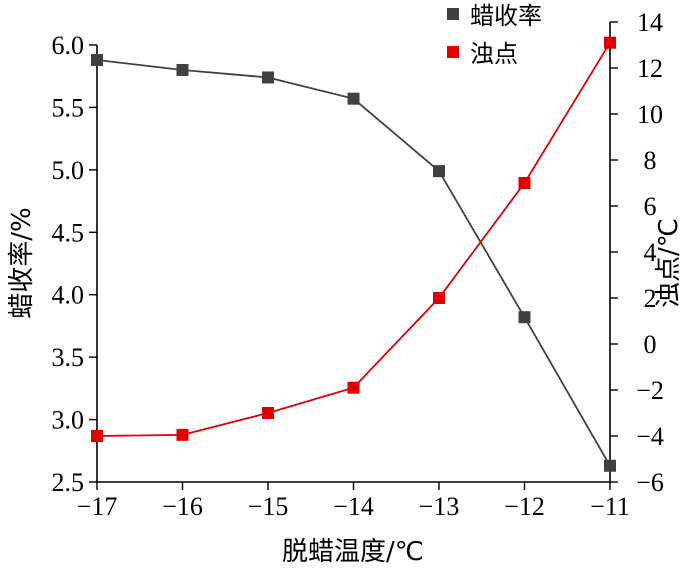  What do you see at coordinates (453, 52) in the screenshot?
I see `legend-marker-cloud-point` at bounding box center [453, 52].